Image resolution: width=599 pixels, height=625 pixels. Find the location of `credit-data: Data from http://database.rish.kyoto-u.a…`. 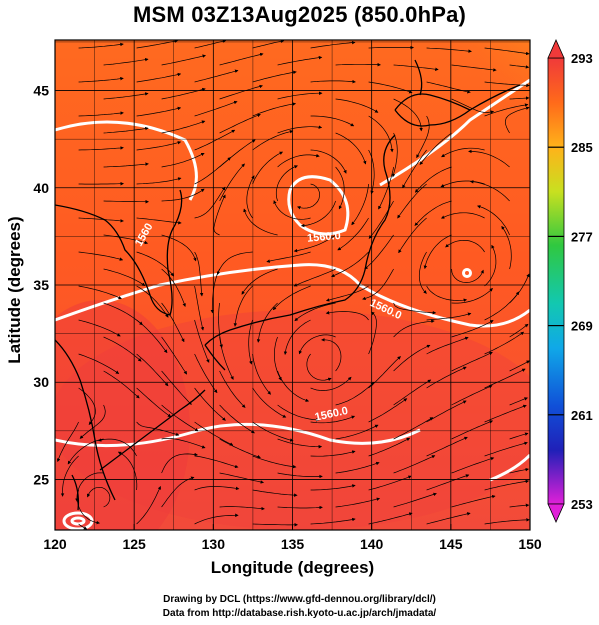

credit-data: Data from http://database.rish.kyoto-u.a… is located at coordinates (299, 613).